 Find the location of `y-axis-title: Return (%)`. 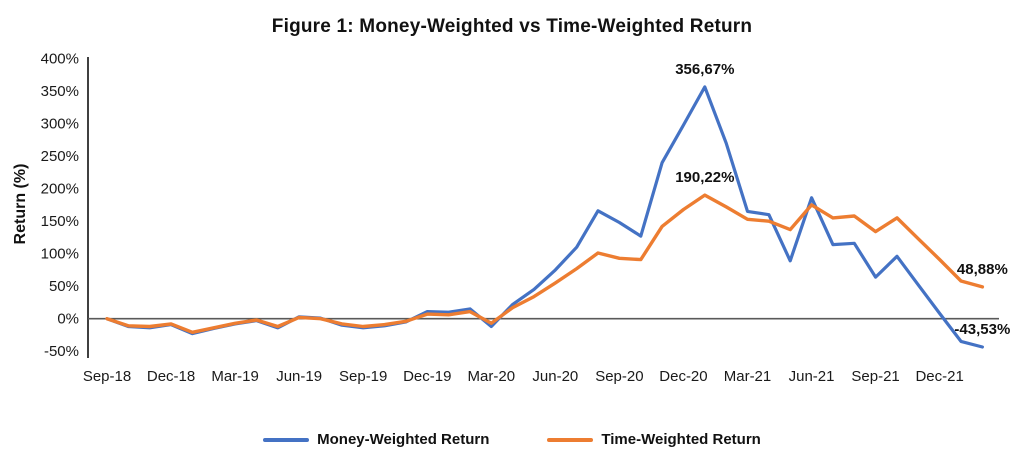

y-axis-title: Return (%) is located at coordinates (20, 204).